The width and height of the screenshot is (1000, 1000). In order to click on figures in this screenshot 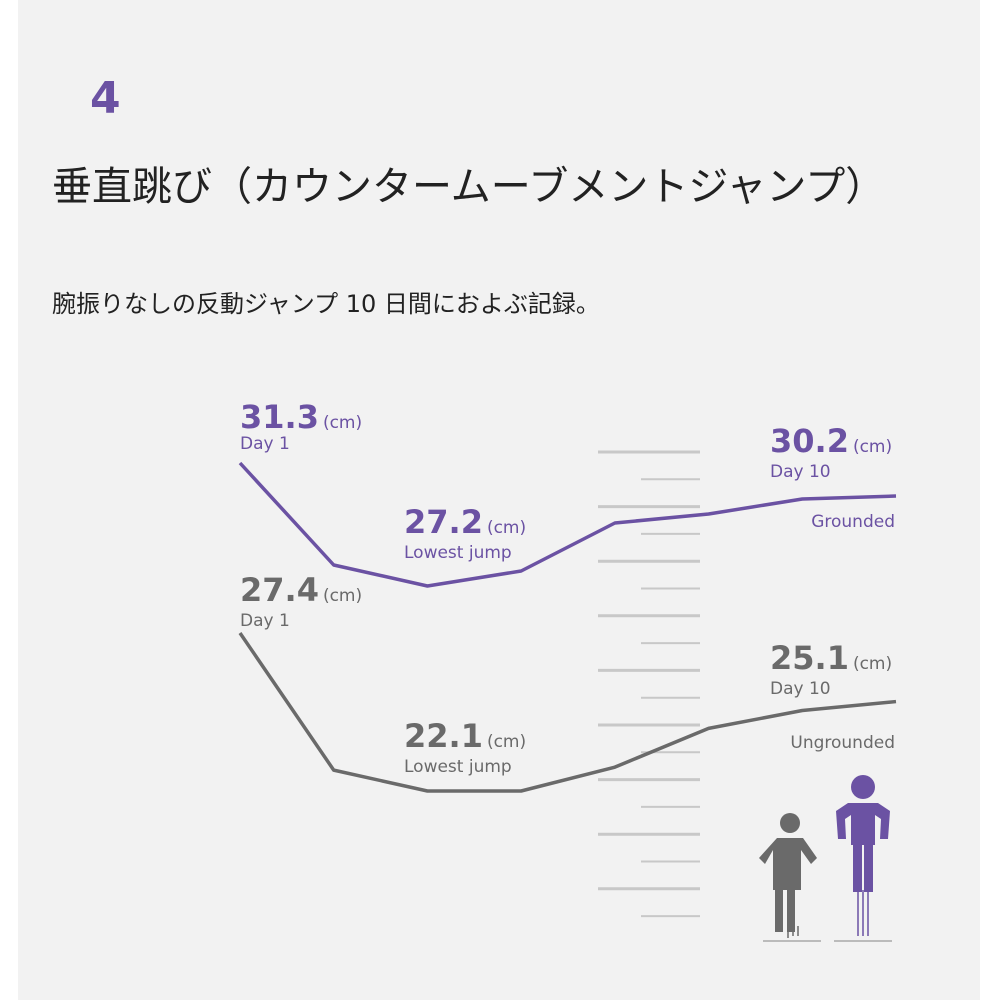, I will do `click(825, 858)`.